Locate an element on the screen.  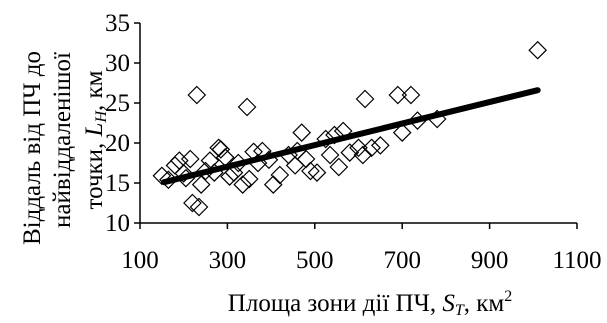
x-tick-label: 1100 is located at coordinates (576, 260).